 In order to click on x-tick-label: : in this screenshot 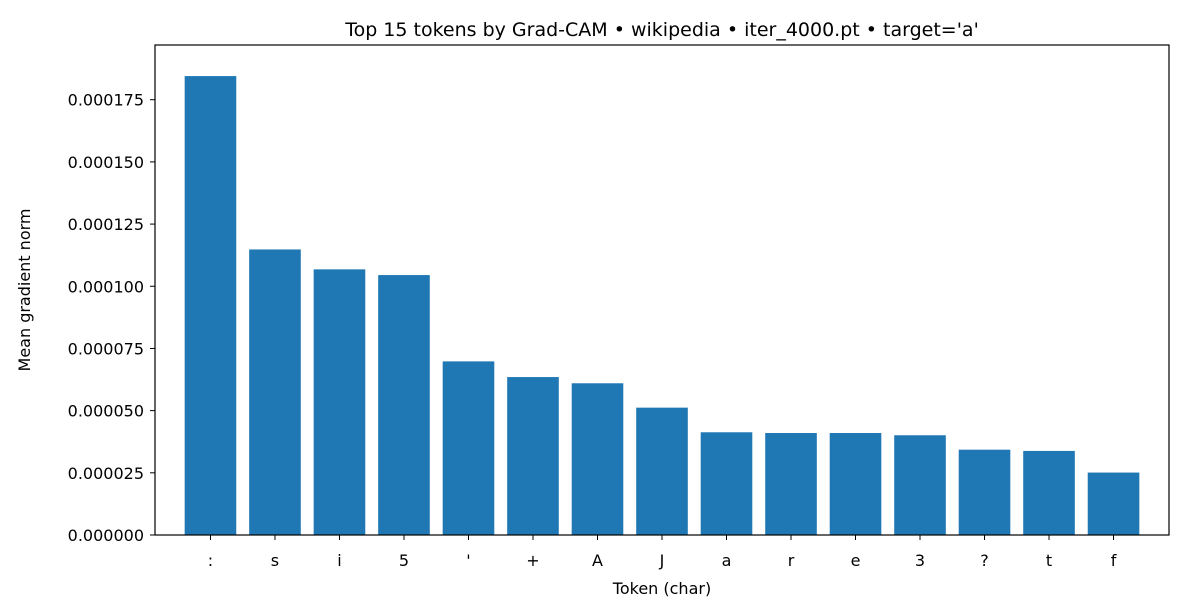, I will do `click(210, 560)`.